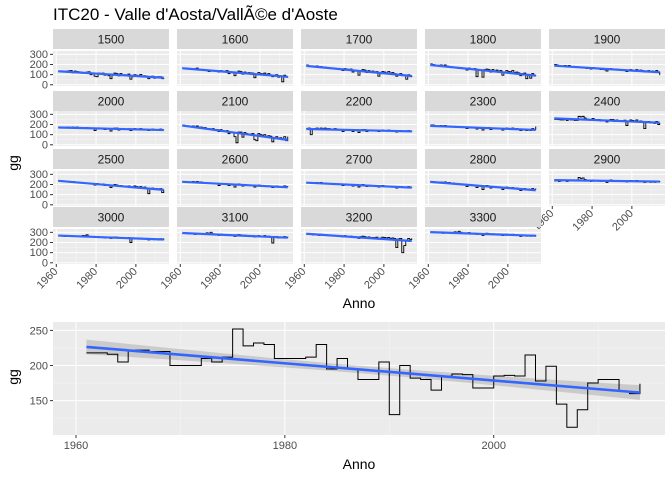 This screenshot has width=672, height=480. I want to click on facet-panel-1900: 1900, so click(607, 57).